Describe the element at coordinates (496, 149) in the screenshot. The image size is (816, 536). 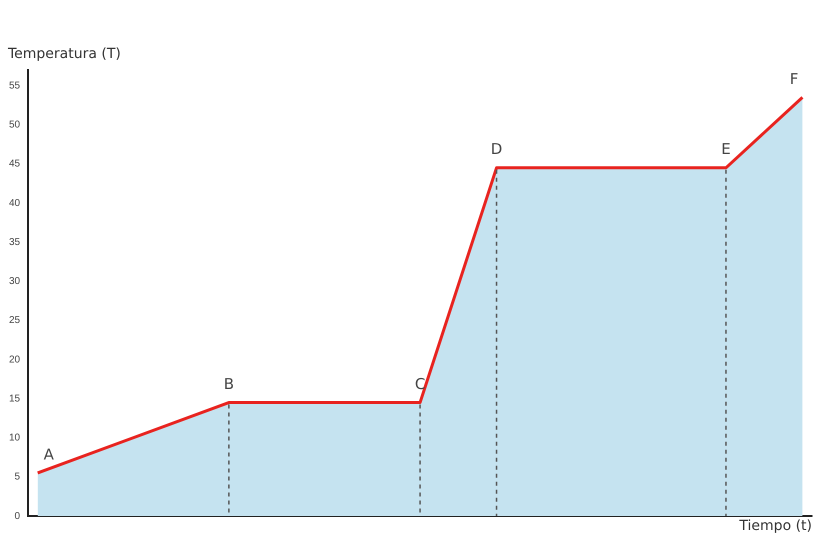
I see `data-label: D` at that location.